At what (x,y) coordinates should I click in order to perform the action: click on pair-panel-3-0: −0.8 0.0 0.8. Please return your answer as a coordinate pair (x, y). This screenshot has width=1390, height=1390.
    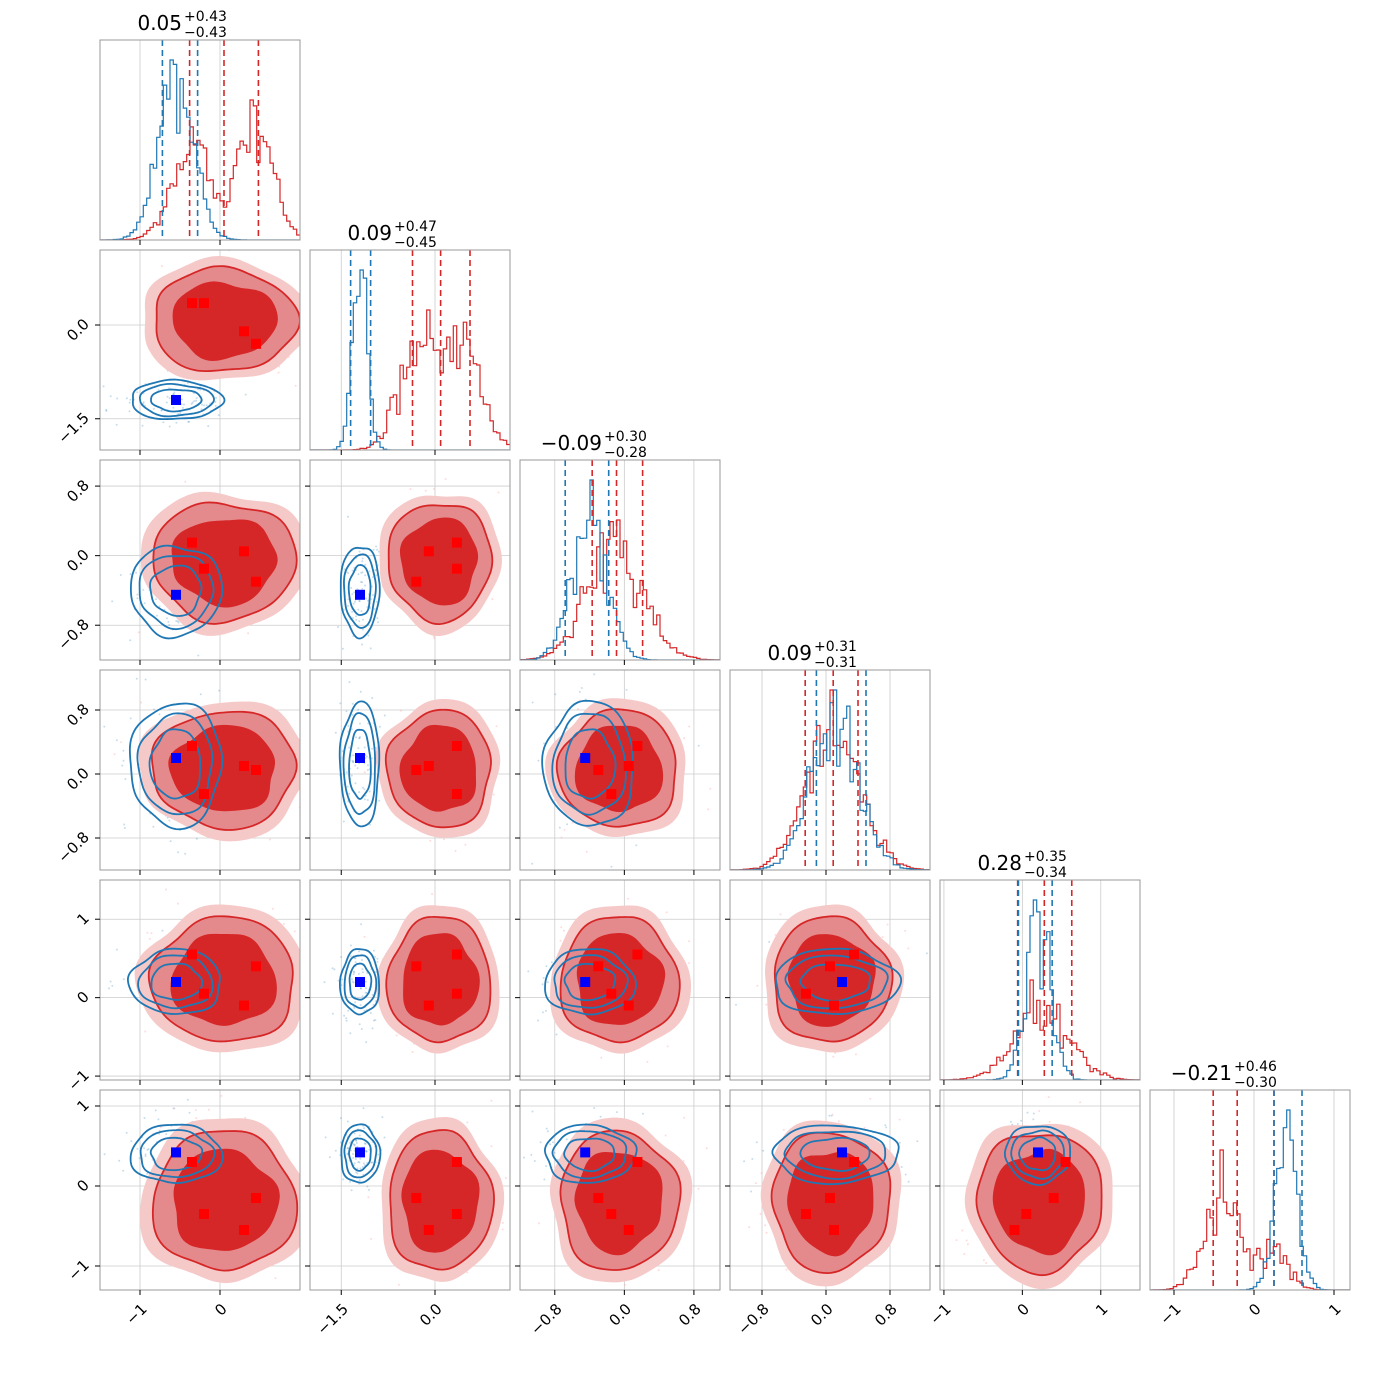
    Looking at the image, I should click on (177, 772).